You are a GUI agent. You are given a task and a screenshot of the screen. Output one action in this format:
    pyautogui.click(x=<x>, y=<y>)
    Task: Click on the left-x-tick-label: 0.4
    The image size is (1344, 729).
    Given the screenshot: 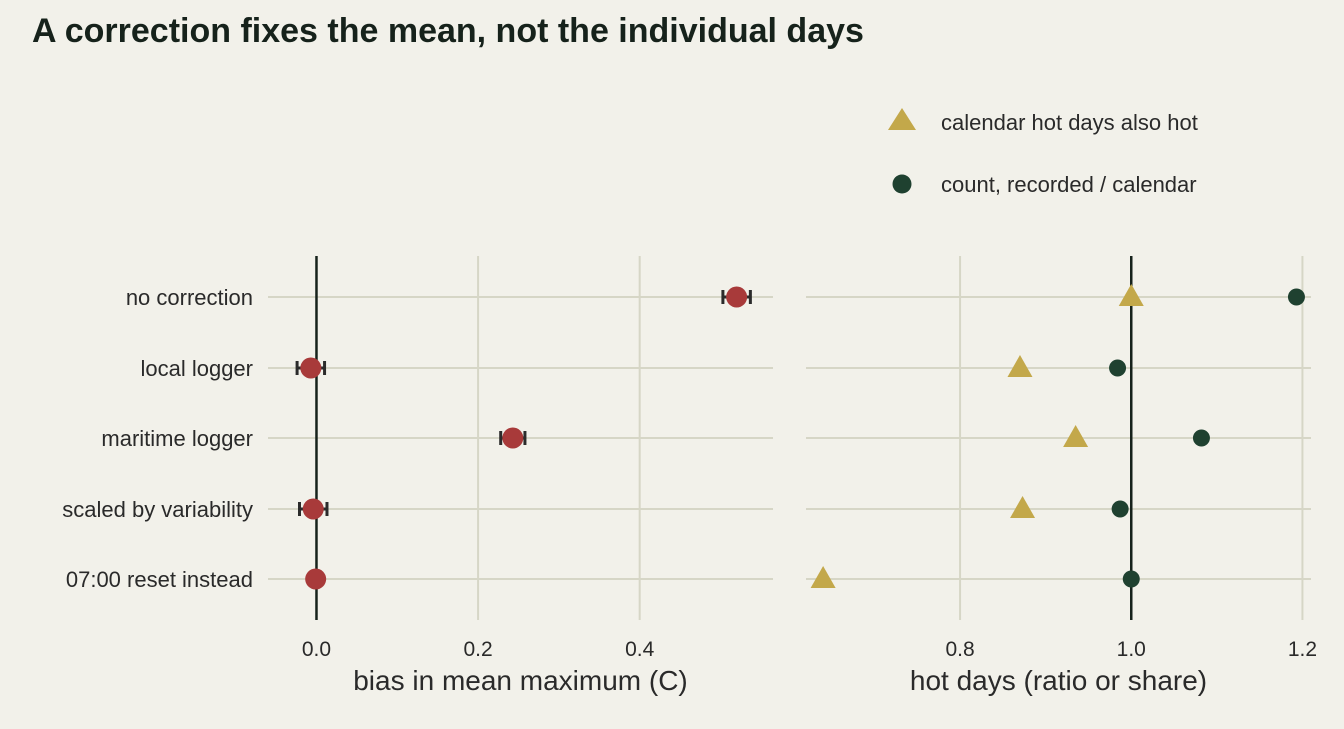 What is the action you would take?
    pyautogui.click(x=640, y=649)
    